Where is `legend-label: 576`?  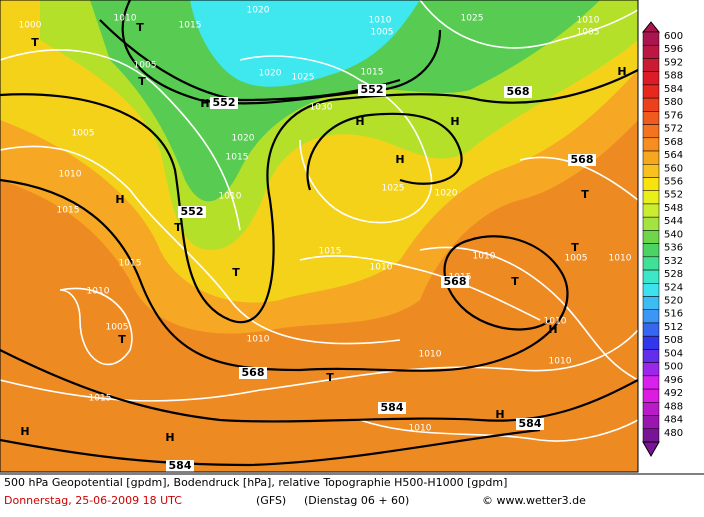 legend-label: 576 is located at coordinates (673, 115).